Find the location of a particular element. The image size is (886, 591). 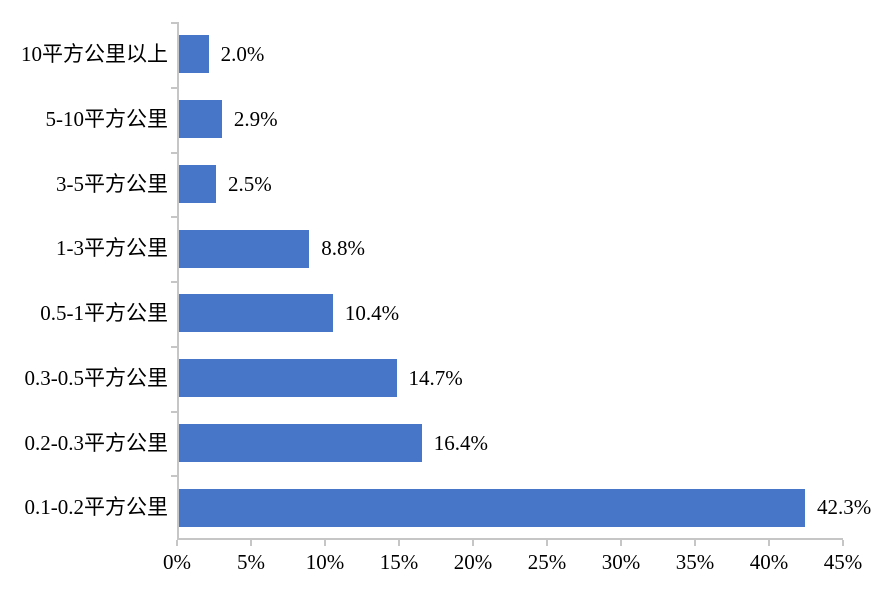

value-label: 8.8% is located at coordinates (343, 248).